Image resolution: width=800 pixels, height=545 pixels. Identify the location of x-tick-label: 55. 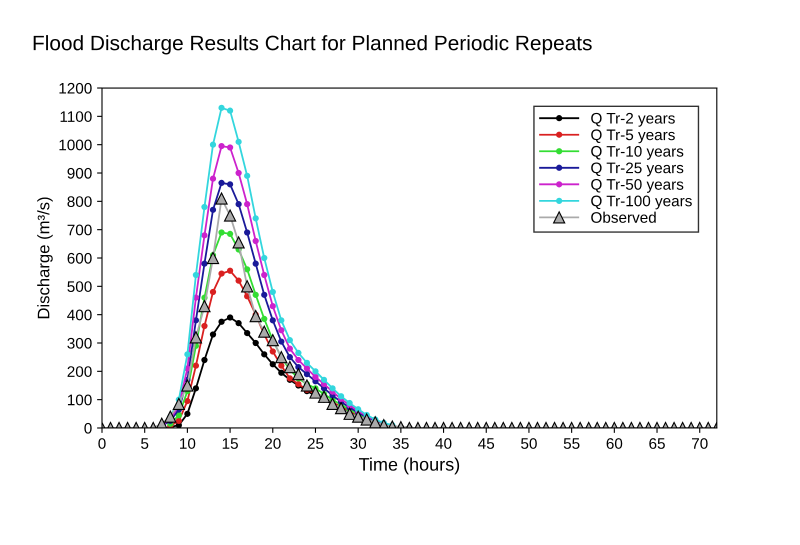
(572, 443).